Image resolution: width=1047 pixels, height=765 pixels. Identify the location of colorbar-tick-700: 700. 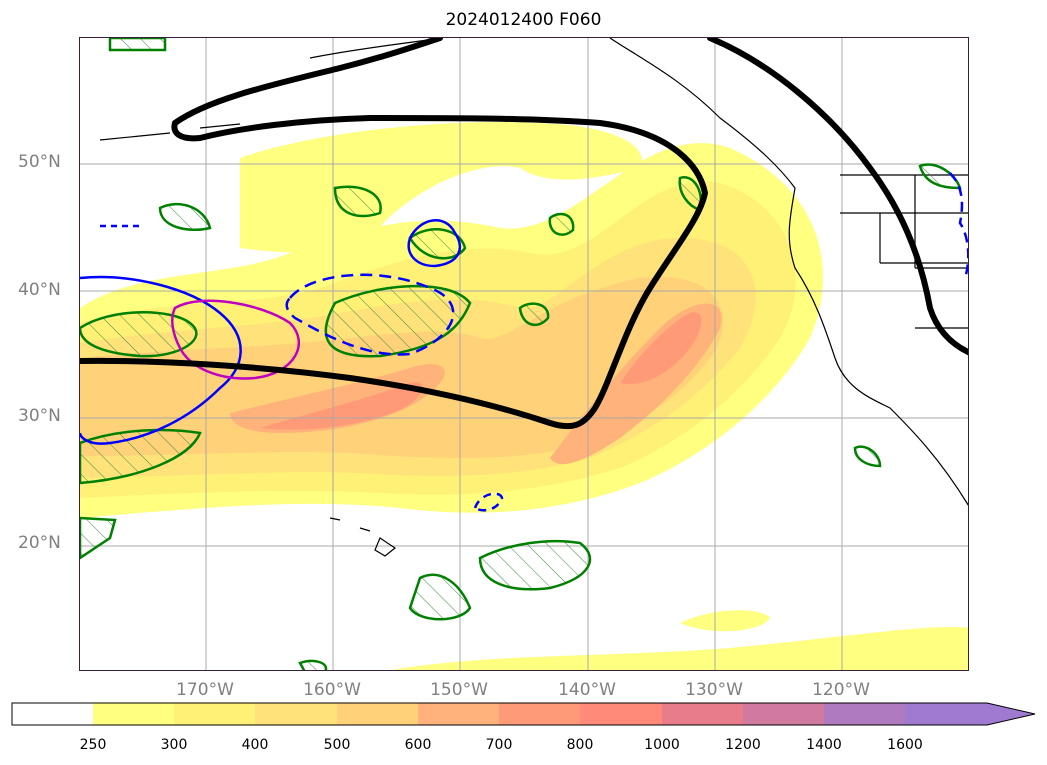
(499, 745).